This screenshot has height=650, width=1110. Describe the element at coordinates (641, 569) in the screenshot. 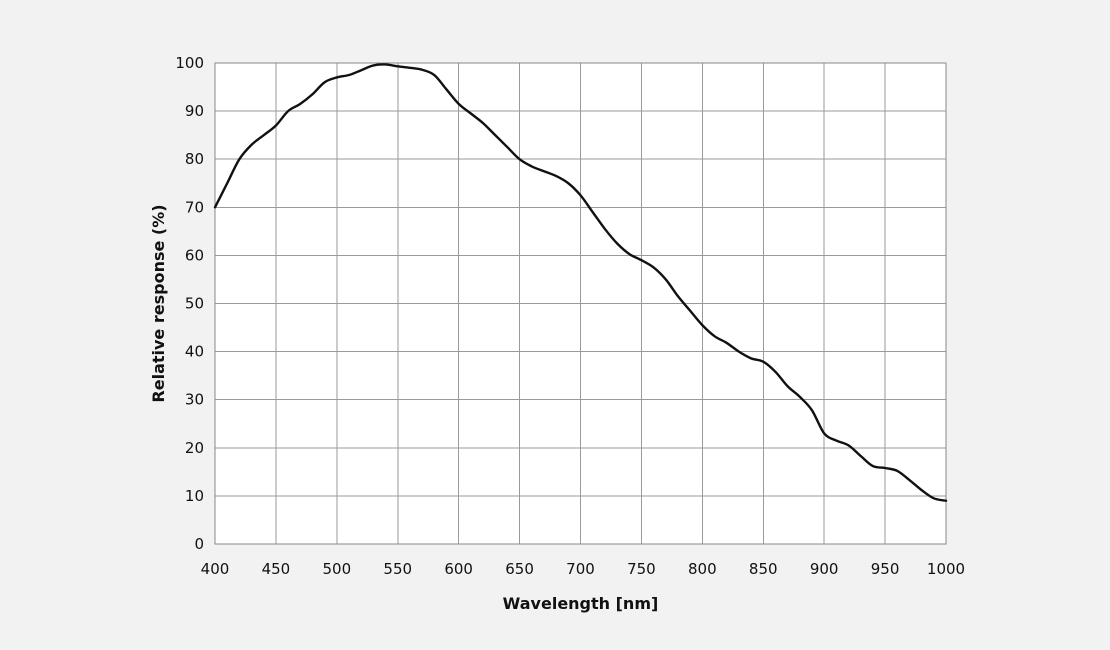

I see `x-tick-label: 750` at that location.